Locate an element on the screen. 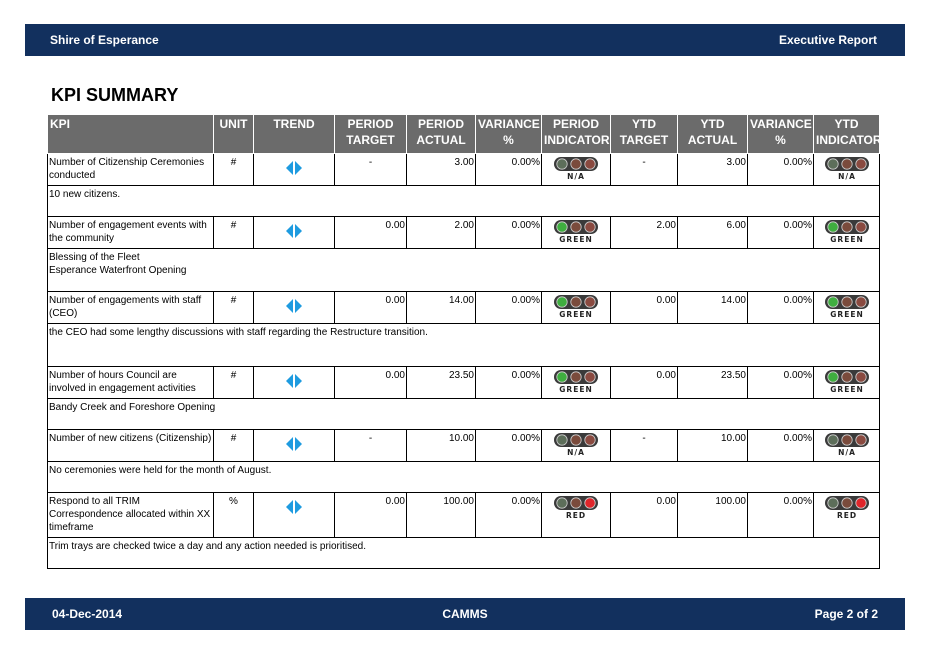 The height and width of the screenshot is (657, 928). col-variance: VARIANCE% is located at coordinates (508, 134).